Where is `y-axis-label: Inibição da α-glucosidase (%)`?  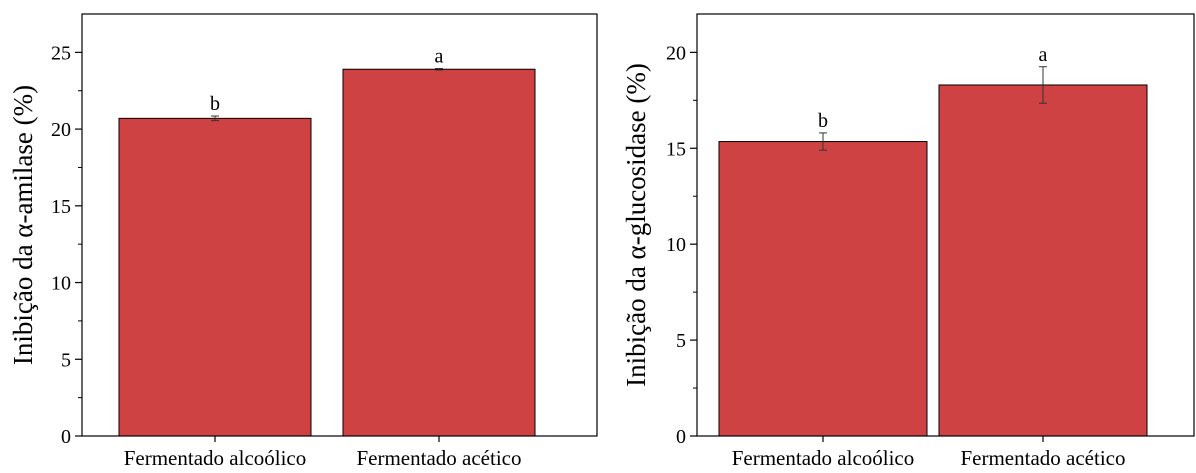
y-axis-label: Inibição da α-glucosidase (%) is located at coordinates (636, 225).